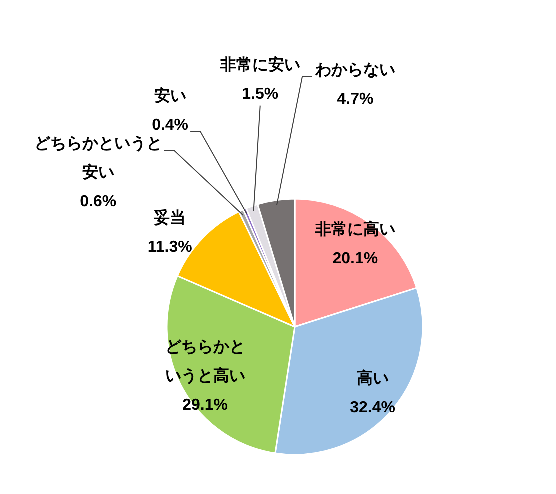  Describe the element at coordinates (355, 259) in the screenshot. I see `data-label: 20.1%` at that location.